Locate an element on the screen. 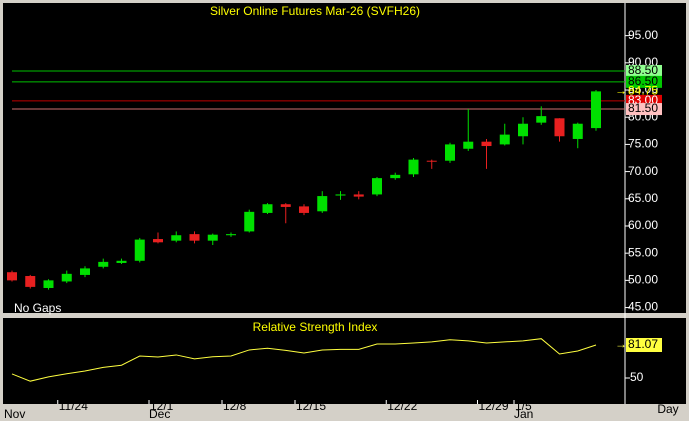  rsi-line is located at coordinates (304, 360).